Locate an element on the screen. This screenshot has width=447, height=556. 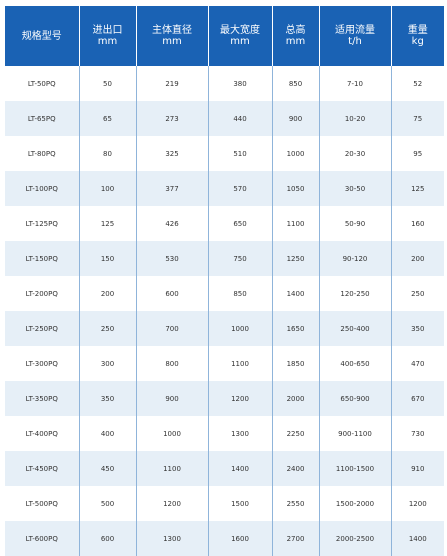
cell-flow-rate: 2000-2500 is located at coordinates (354, 538).